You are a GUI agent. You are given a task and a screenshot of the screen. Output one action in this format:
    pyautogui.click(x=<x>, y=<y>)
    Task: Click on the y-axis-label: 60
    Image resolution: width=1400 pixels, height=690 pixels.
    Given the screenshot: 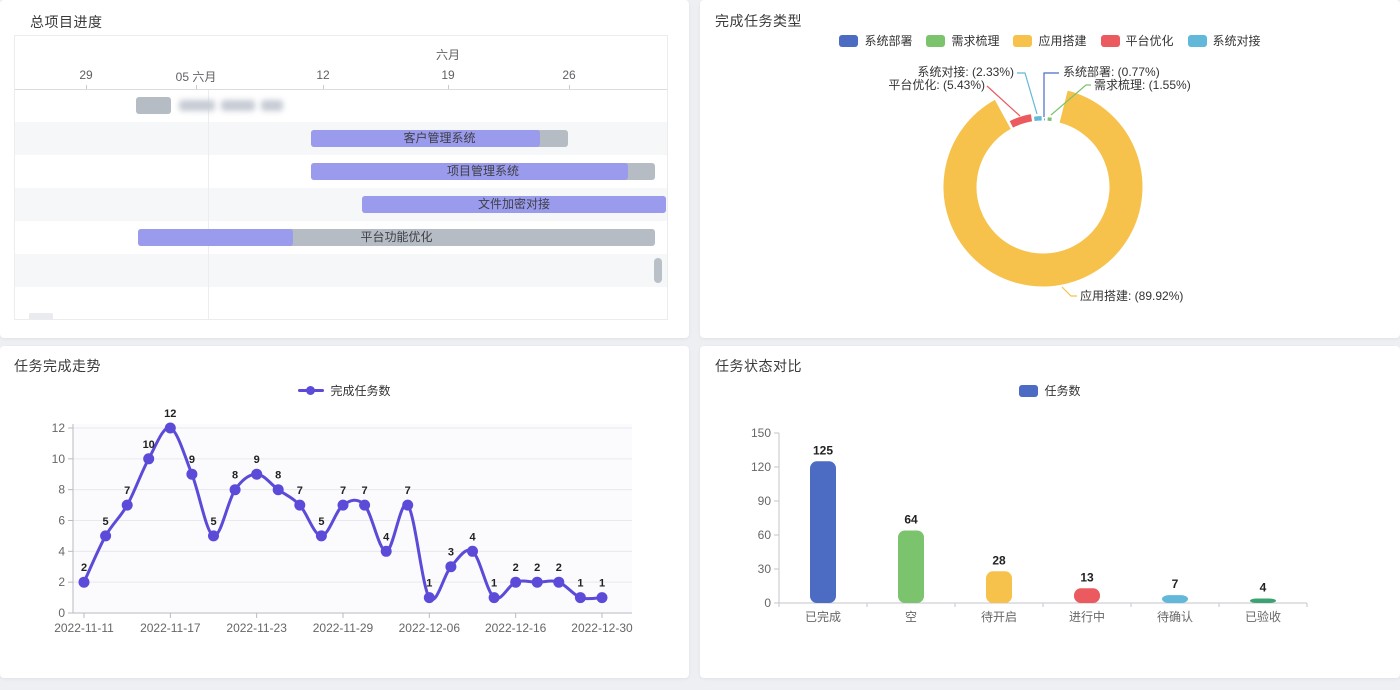 What is the action you would take?
    pyautogui.click(x=765, y=535)
    